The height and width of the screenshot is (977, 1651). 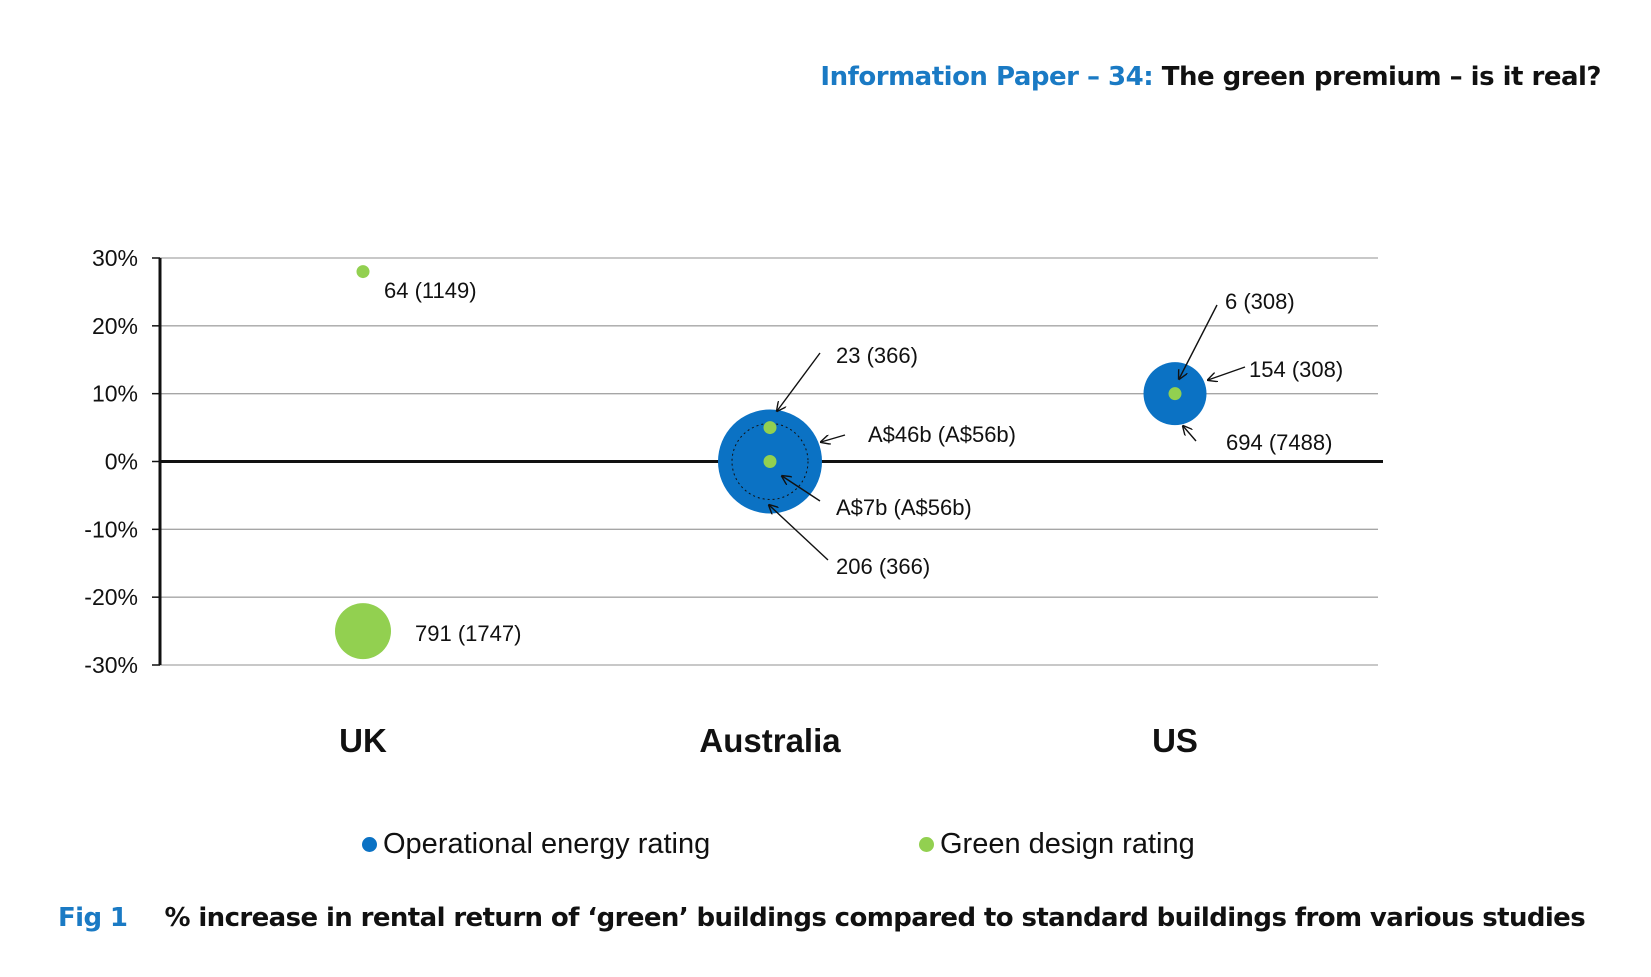 I want to click on header-series-label: Information Paper – 34:, so click(x=987, y=77).